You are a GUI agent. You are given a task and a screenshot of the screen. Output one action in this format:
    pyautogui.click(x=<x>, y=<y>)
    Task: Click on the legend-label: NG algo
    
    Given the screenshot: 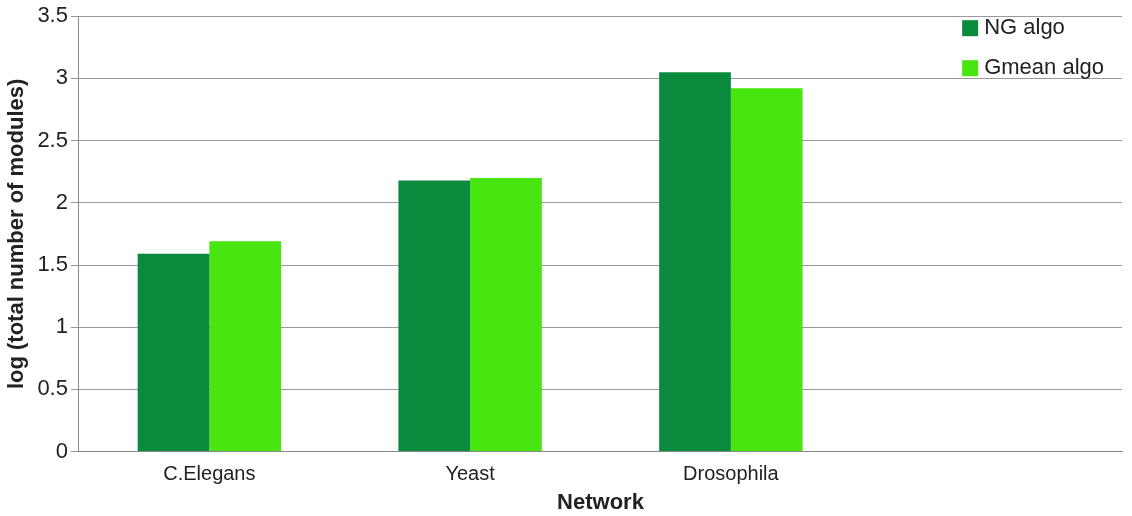 What is the action you would take?
    pyautogui.click(x=1024, y=27)
    